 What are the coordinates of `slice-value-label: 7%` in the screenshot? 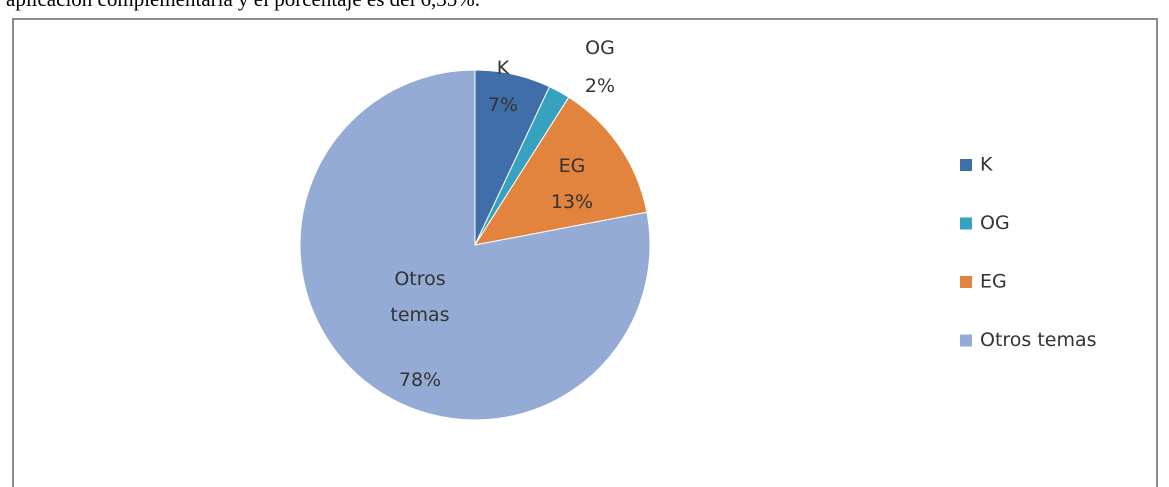 It's located at (503, 105).